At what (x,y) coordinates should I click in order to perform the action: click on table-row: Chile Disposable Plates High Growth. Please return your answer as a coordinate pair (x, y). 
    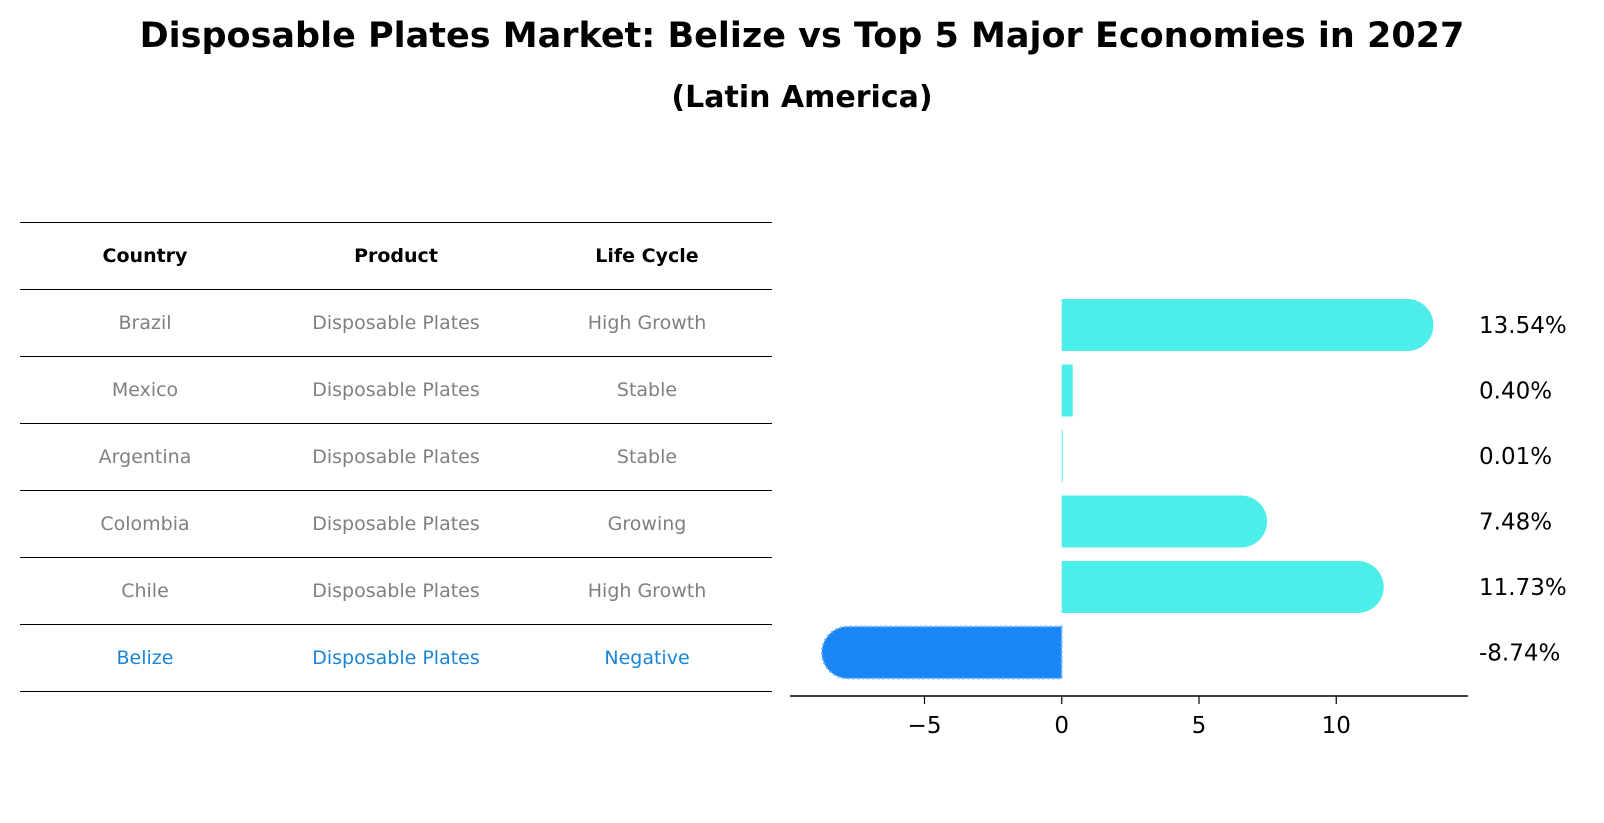
    Looking at the image, I should click on (396, 591).